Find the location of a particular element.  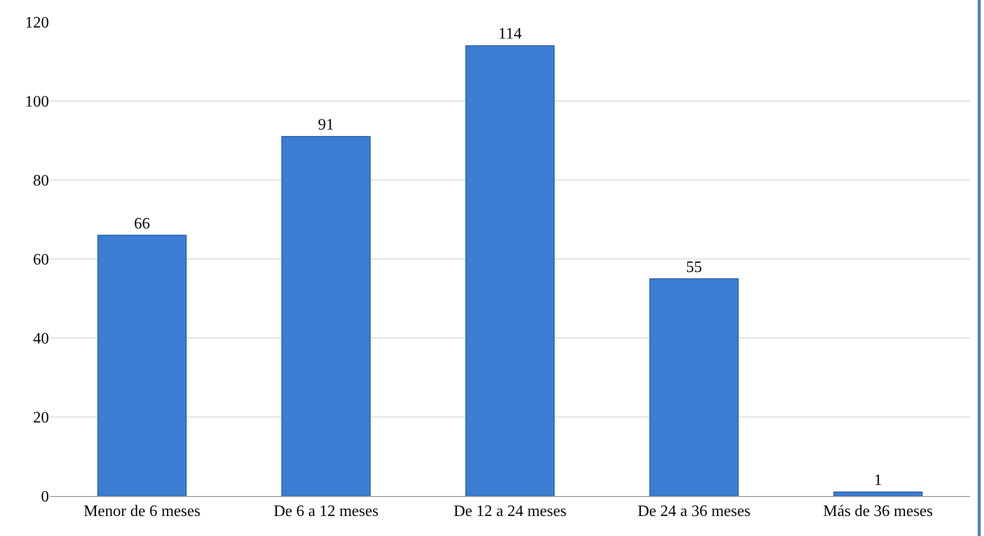

data-label: 114 is located at coordinates (510, 34).